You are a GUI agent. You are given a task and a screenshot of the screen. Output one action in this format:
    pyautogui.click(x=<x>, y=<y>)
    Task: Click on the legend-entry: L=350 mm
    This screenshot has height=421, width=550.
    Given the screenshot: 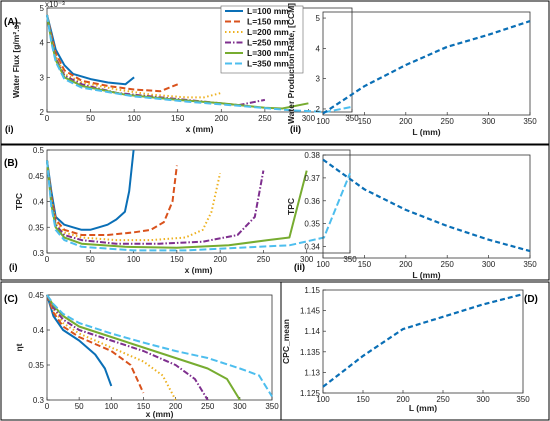 What is the action you would take?
    pyautogui.click(x=268, y=64)
    